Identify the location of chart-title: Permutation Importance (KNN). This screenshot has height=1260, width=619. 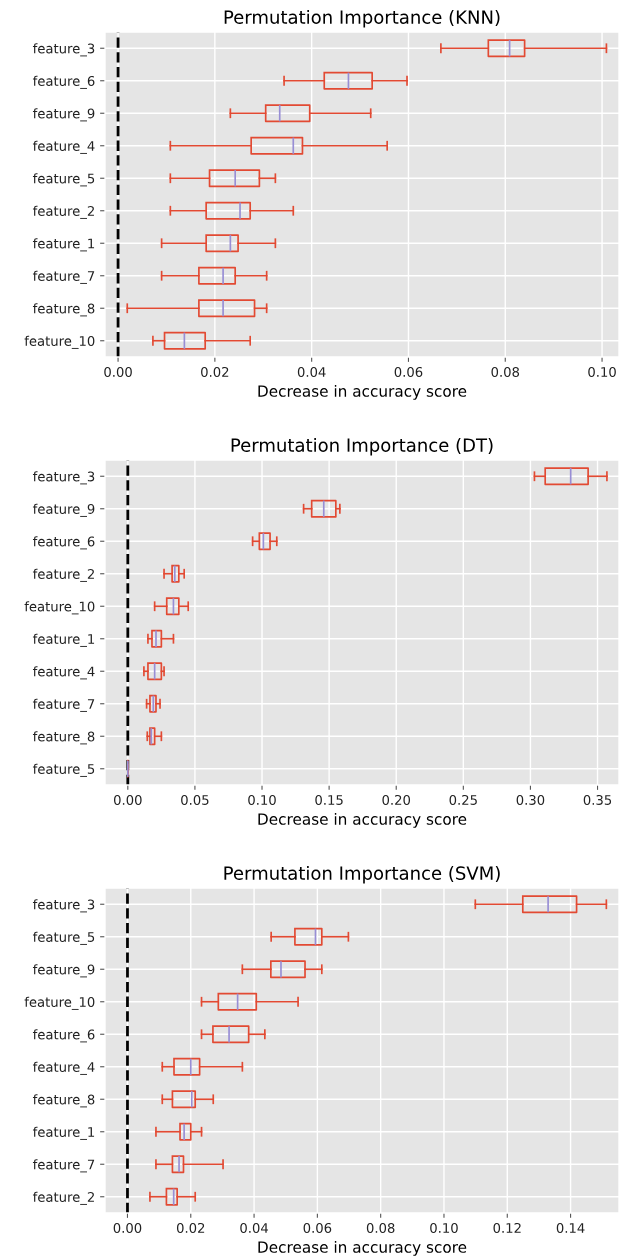
(362, 18).